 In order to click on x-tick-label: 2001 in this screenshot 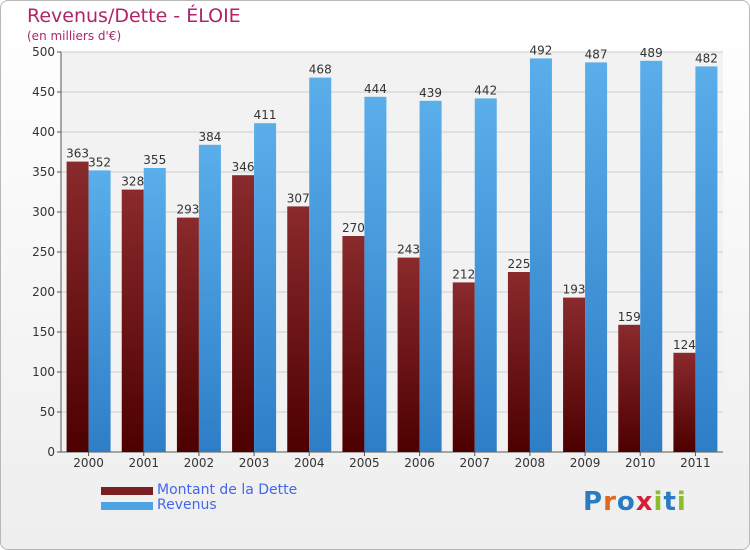, I will do `click(143, 463)`.